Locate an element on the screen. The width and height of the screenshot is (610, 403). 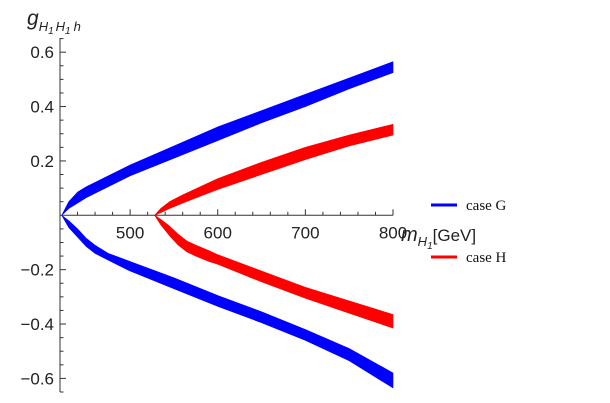
x-tick-label: 800 is located at coordinates (393, 232).